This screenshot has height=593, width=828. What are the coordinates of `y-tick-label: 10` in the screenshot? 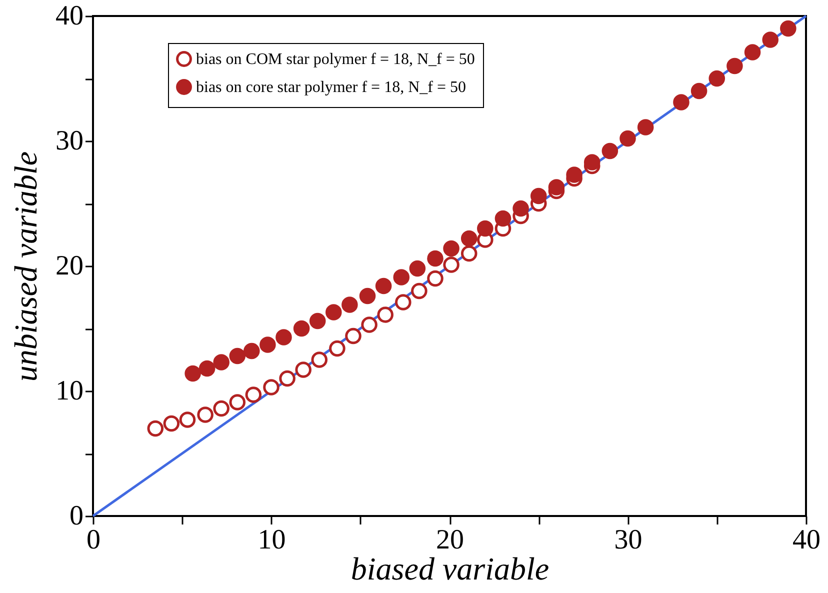 It's located at (70, 391).